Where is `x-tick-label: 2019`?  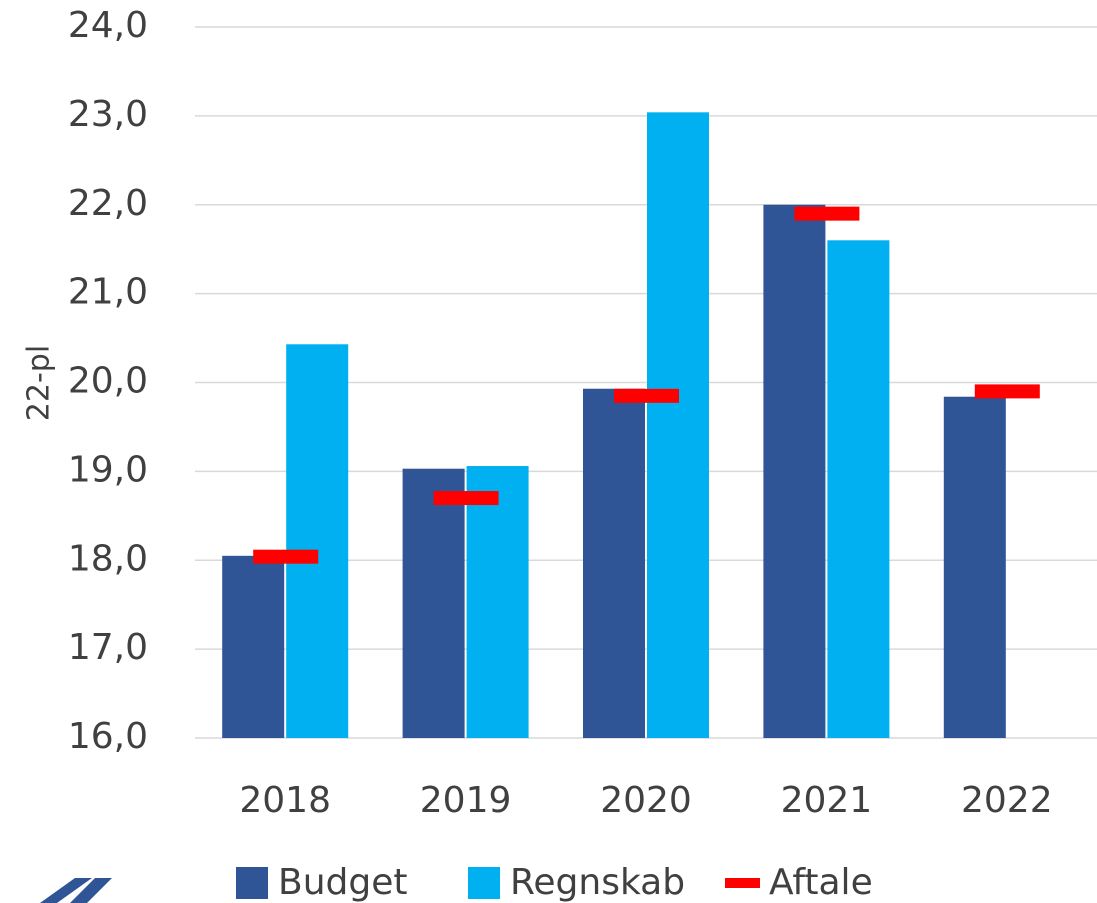 x-tick-label: 2019 is located at coordinates (466, 800).